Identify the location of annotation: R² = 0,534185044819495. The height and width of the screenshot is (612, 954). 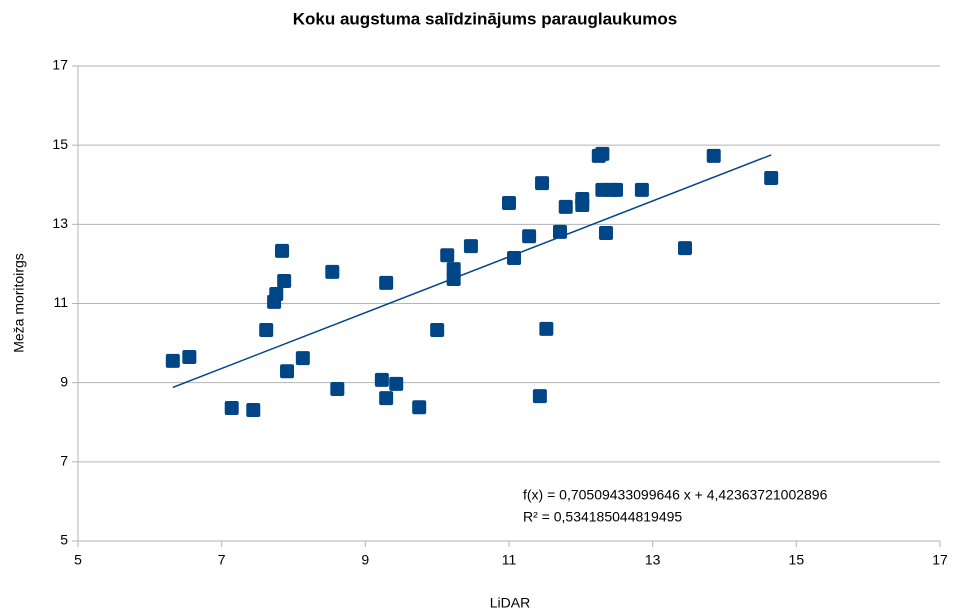
(602, 517).